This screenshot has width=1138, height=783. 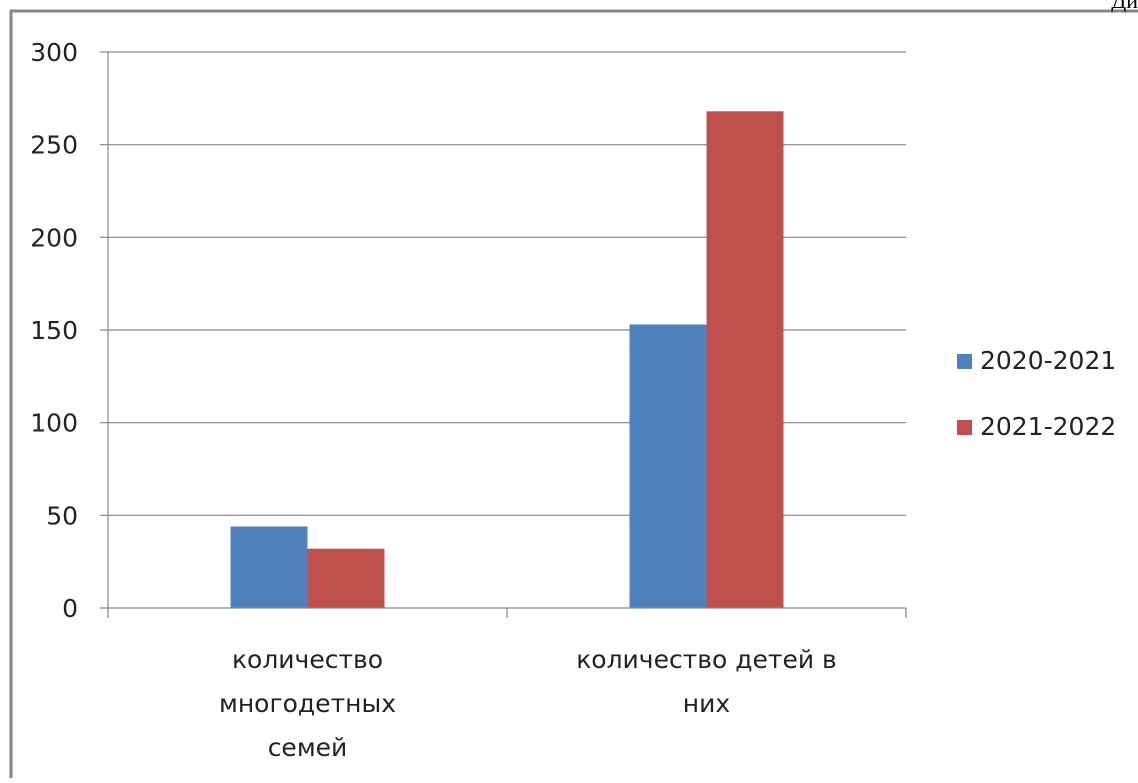 What do you see at coordinates (1036, 393) in the screenshot?
I see `legend: 2020-2021 2021-2022` at bounding box center [1036, 393].